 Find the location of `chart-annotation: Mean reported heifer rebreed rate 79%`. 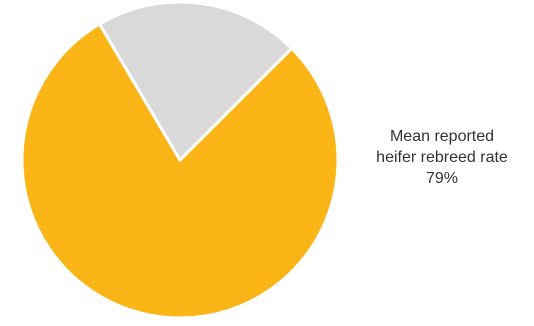

chart-annotation: Mean reported heifer rebreed rate 79% is located at coordinates (442, 157).